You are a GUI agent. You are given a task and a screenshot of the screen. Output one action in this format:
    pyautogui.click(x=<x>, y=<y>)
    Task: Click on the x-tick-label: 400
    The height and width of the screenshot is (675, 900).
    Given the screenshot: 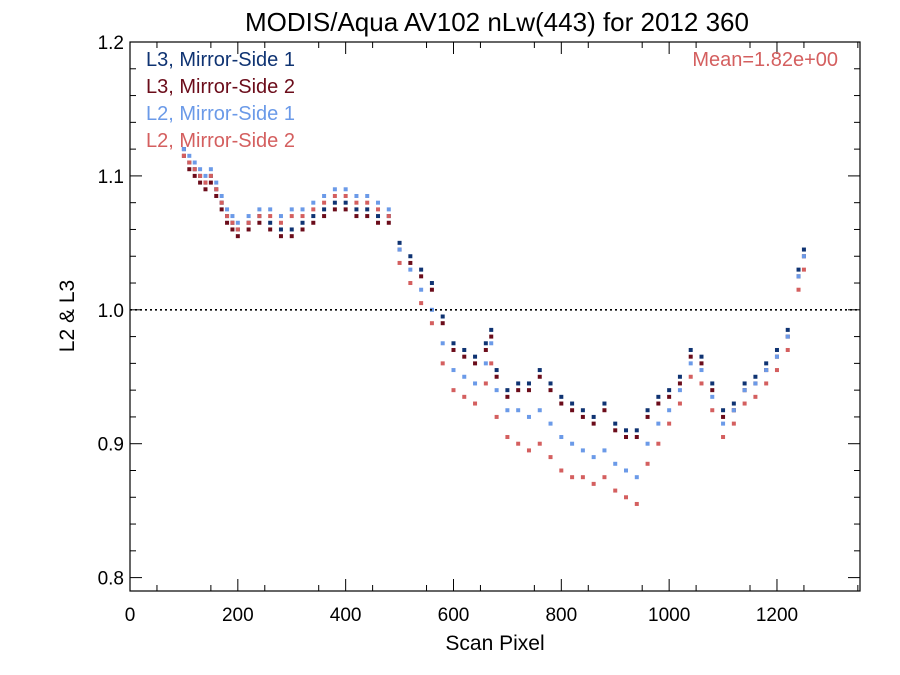 What is the action you would take?
    pyautogui.click(x=346, y=615)
    